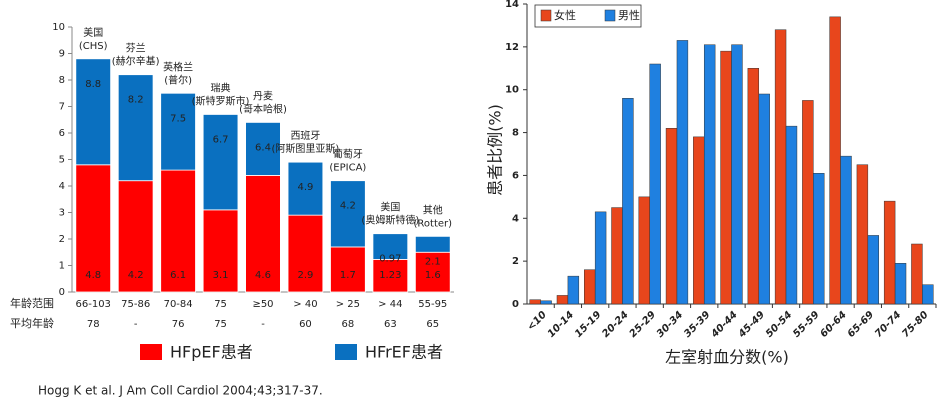 The width and height of the screenshot is (939, 404). I want to click on row-value: ≥50, so click(262, 304).